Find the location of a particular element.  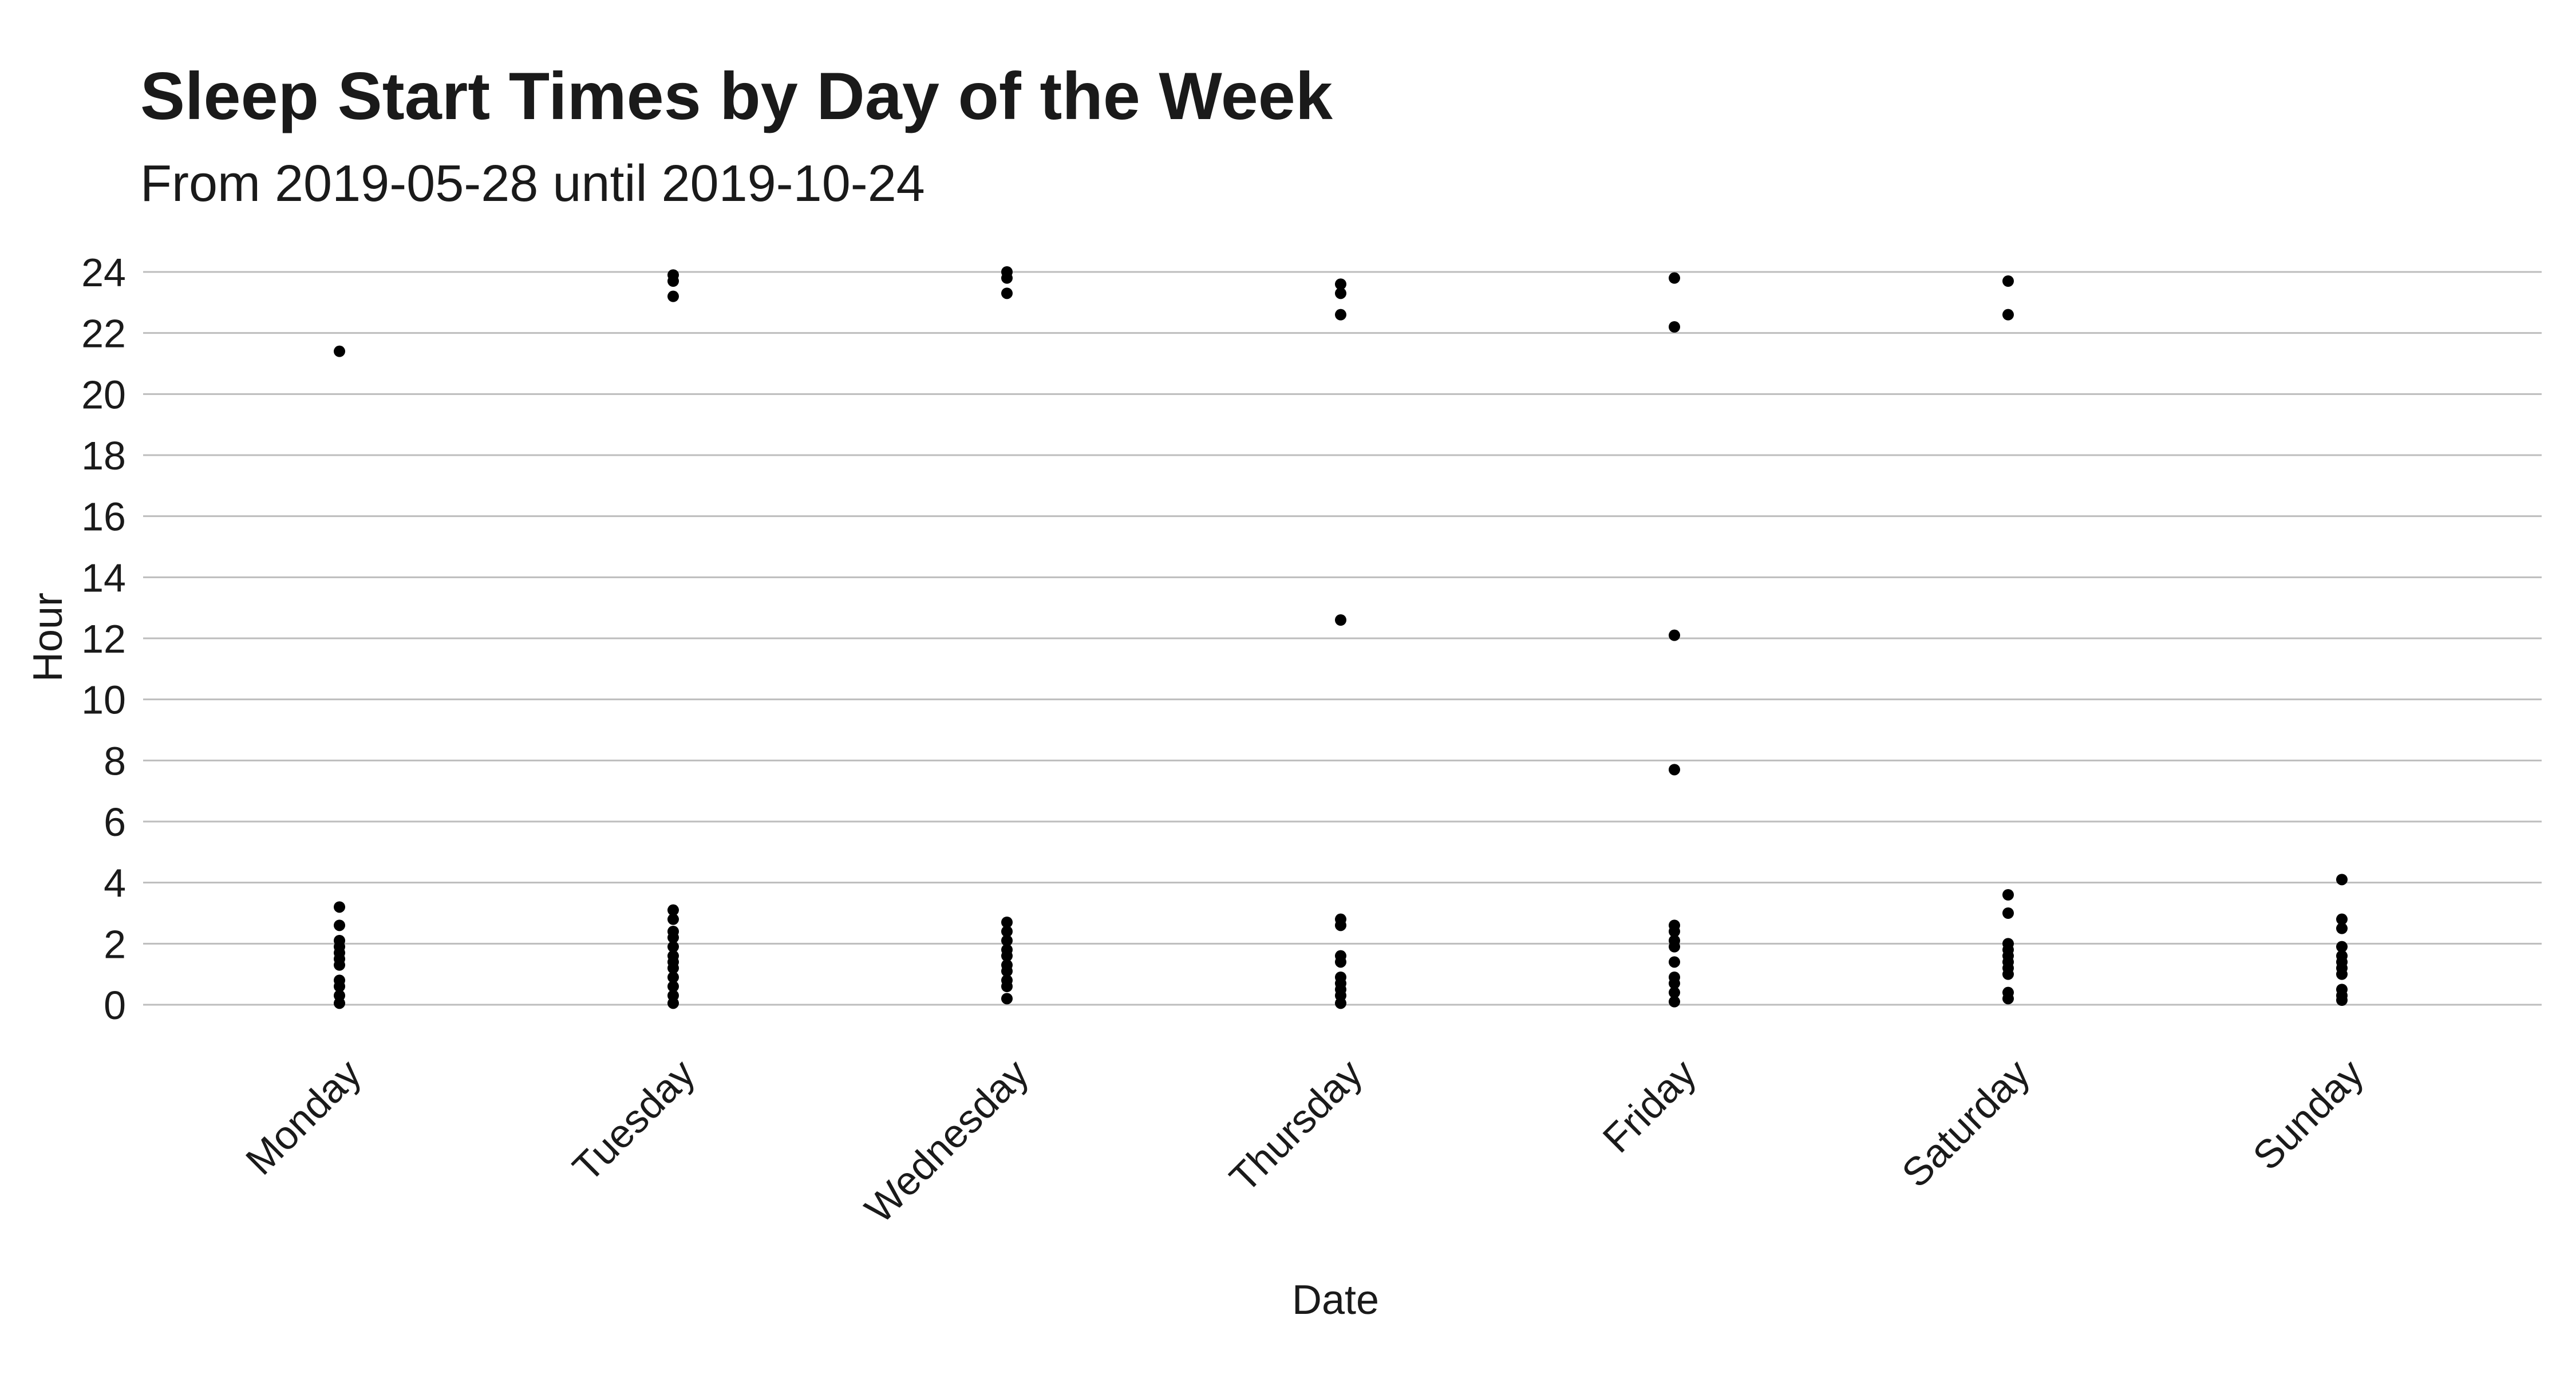

y-tick-label: 18 is located at coordinates (103, 455).